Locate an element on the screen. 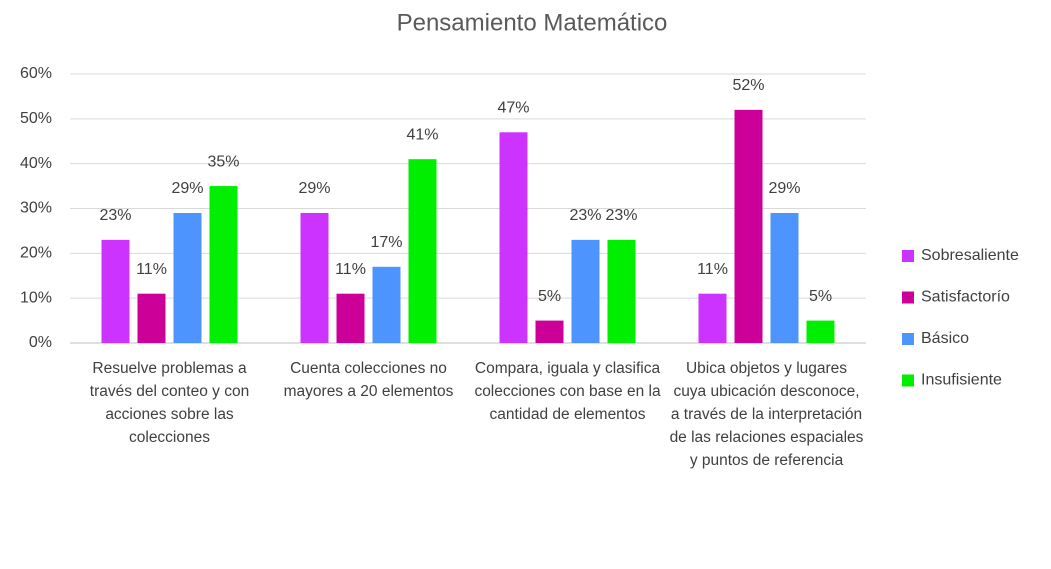  legend-label: Básico is located at coordinates (945, 338).